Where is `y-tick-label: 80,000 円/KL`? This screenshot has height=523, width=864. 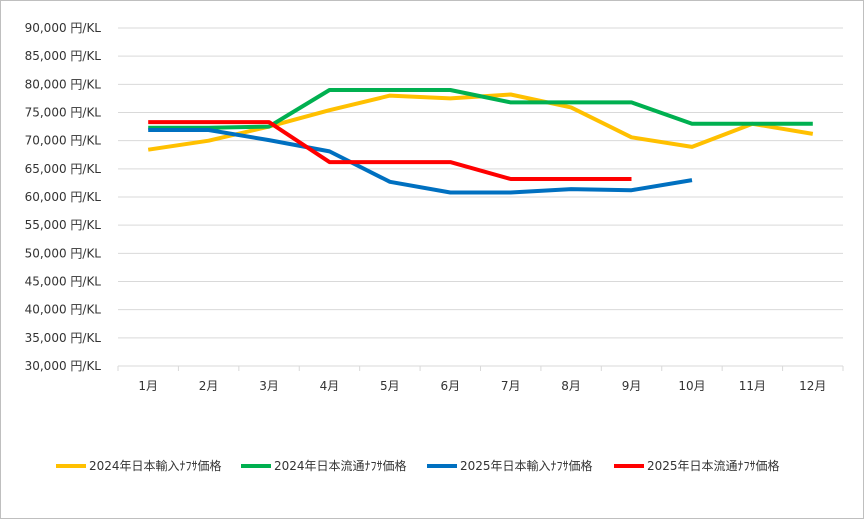 y-tick-label: 80,000 円/KL is located at coordinates (63, 84).